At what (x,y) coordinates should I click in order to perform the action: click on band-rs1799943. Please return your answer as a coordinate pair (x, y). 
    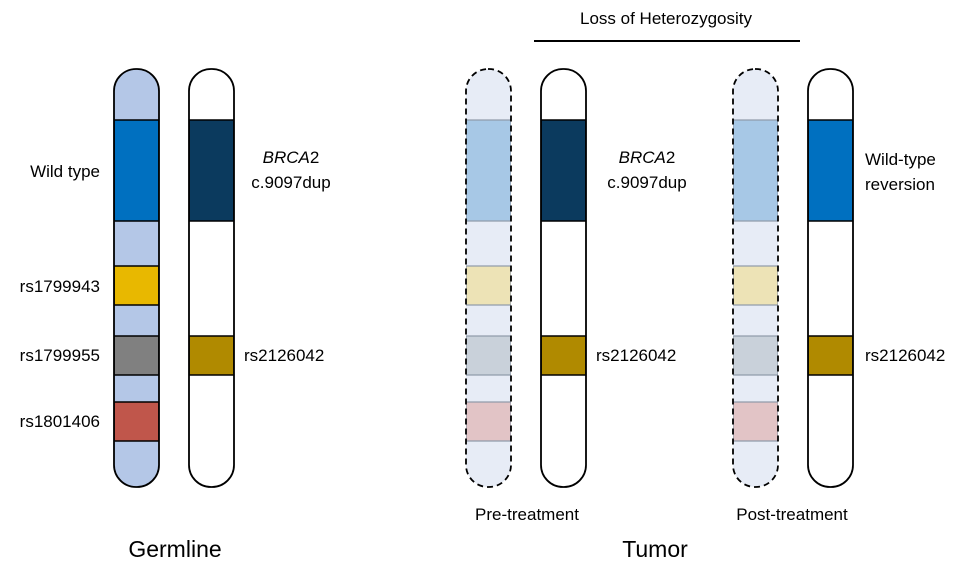
    Looking at the image, I should click on (136, 285).